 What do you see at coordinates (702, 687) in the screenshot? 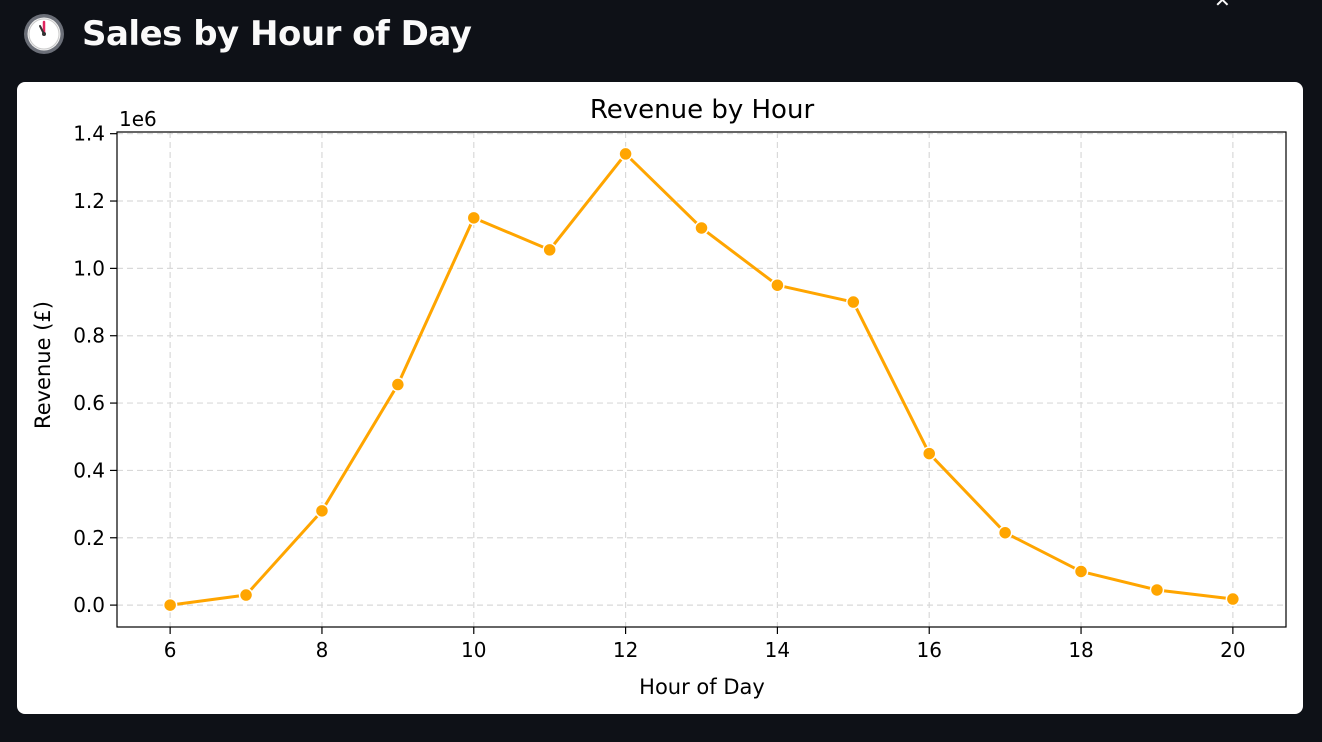
I see `x-axis-label: Hour of Day` at bounding box center [702, 687].